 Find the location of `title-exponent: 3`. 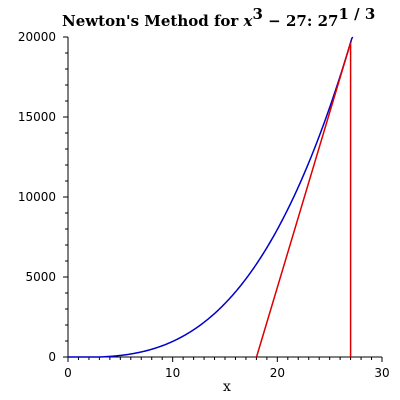

title-exponent: 3 is located at coordinates (258, 14).